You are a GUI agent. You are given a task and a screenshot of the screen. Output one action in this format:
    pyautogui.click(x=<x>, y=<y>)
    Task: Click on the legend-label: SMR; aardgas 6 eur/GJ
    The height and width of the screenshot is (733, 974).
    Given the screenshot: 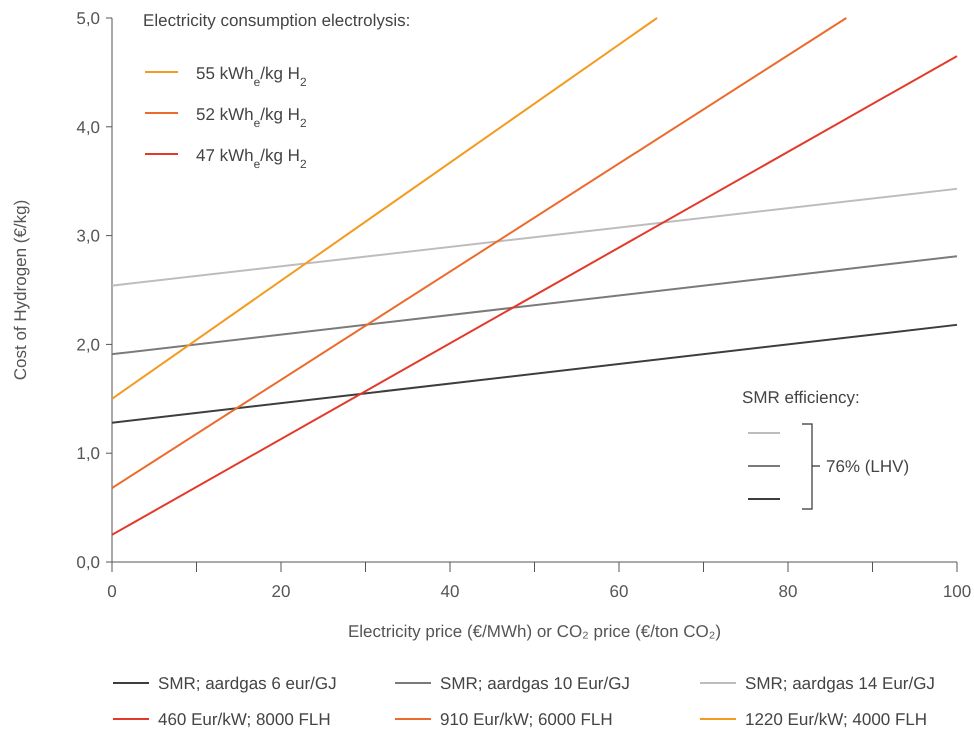 What is the action you would take?
    pyautogui.click(x=247, y=683)
    